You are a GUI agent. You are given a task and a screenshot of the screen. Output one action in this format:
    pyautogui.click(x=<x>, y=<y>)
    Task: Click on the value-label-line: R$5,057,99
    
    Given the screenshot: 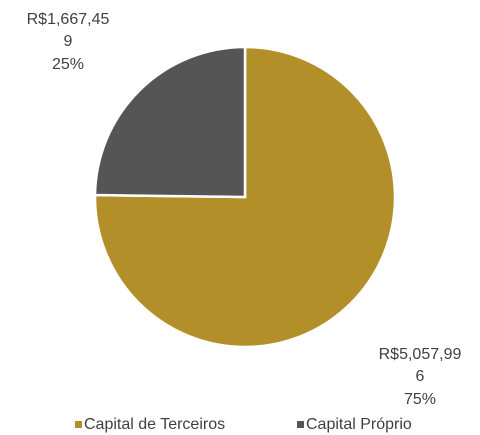 What is the action you would take?
    pyautogui.click(x=420, y=354)
    